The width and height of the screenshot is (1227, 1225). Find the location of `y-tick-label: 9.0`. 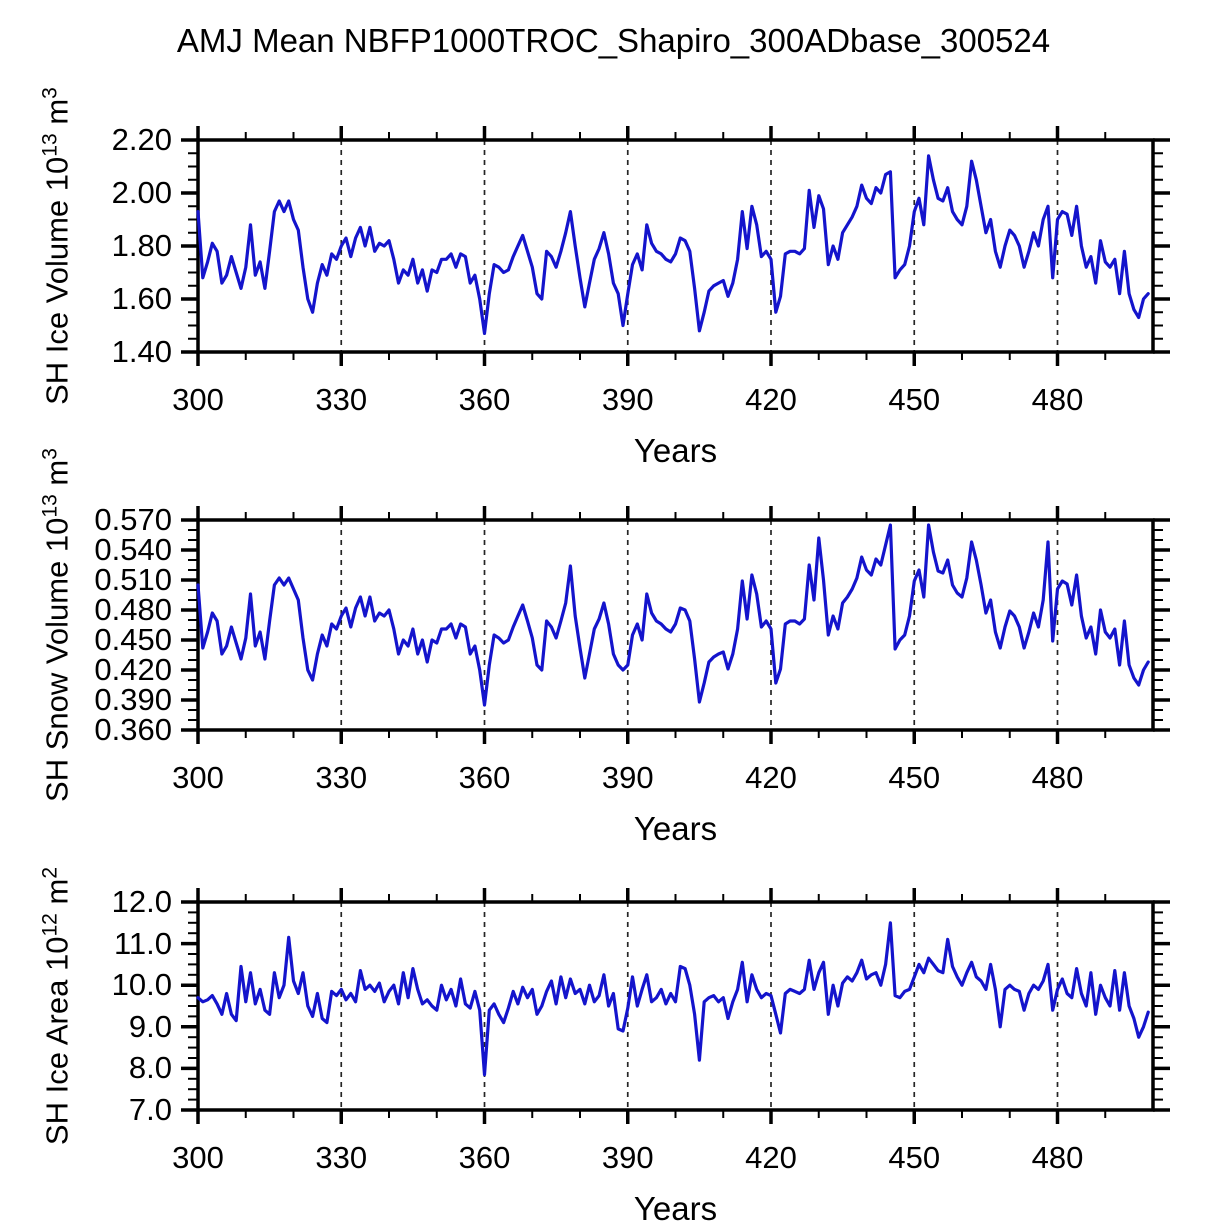

y-tick-label: 9.0 is located at coordinates (150, 1026).